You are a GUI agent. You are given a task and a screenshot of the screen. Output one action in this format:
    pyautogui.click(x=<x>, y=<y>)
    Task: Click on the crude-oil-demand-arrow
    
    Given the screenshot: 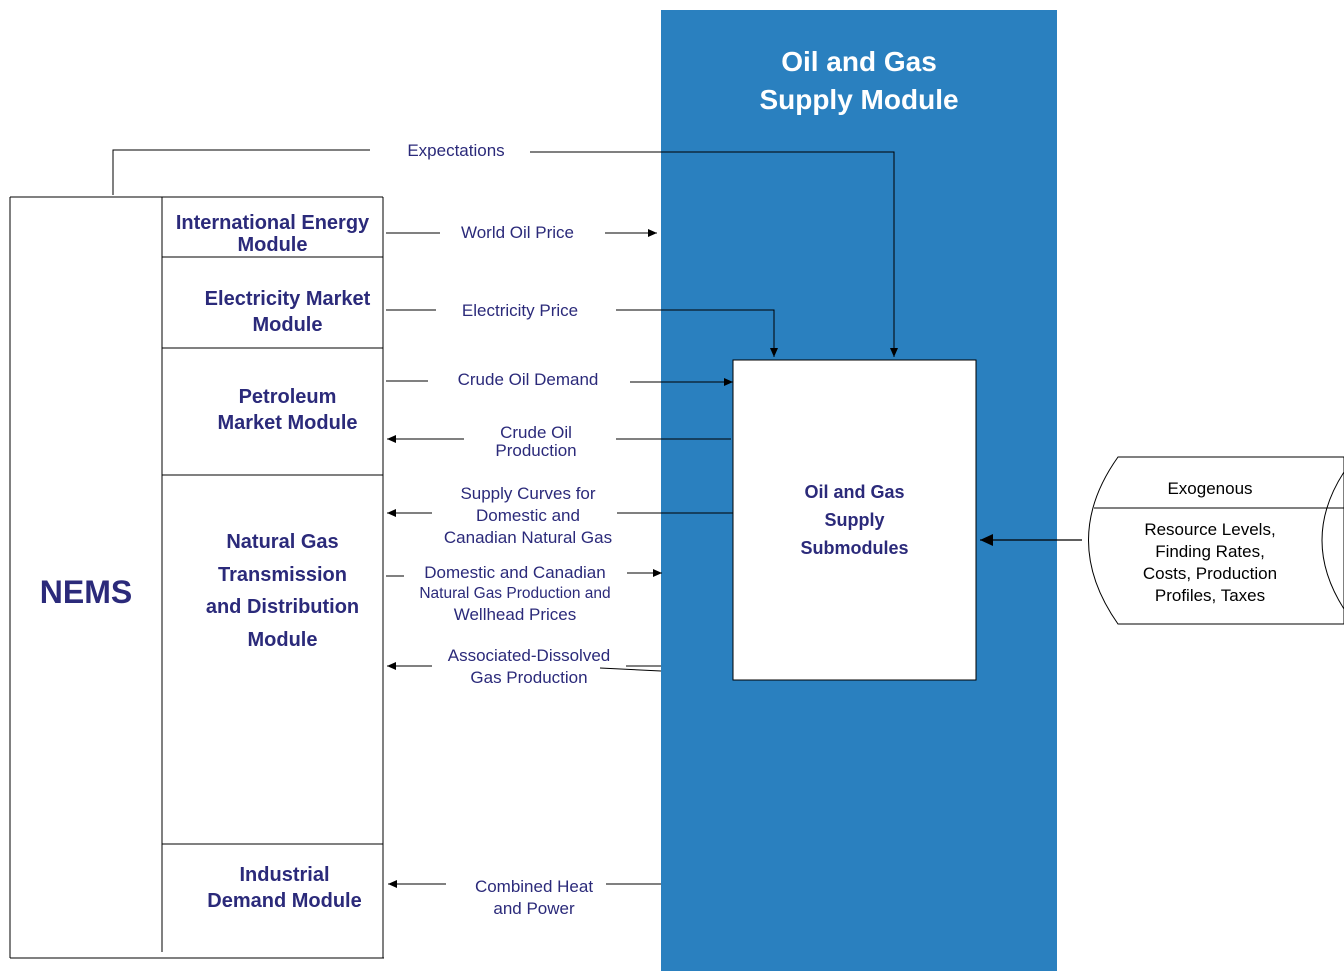 What is the action you would take?
    pyautogui.click(x=559, y=382)
    